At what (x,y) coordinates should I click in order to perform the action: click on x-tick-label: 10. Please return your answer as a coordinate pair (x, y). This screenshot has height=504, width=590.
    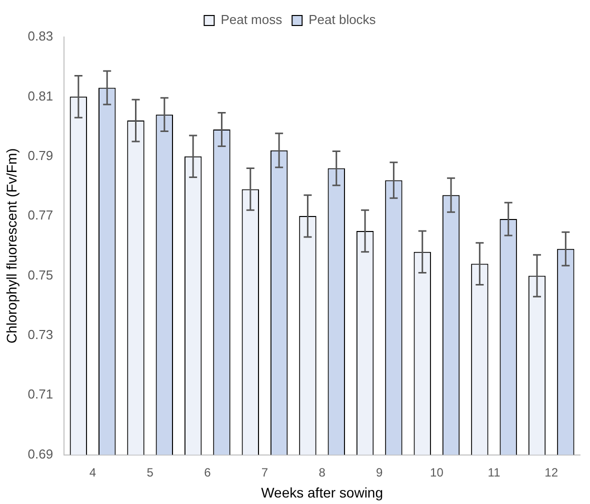
    Looking at the image, I should click on (437, 472).